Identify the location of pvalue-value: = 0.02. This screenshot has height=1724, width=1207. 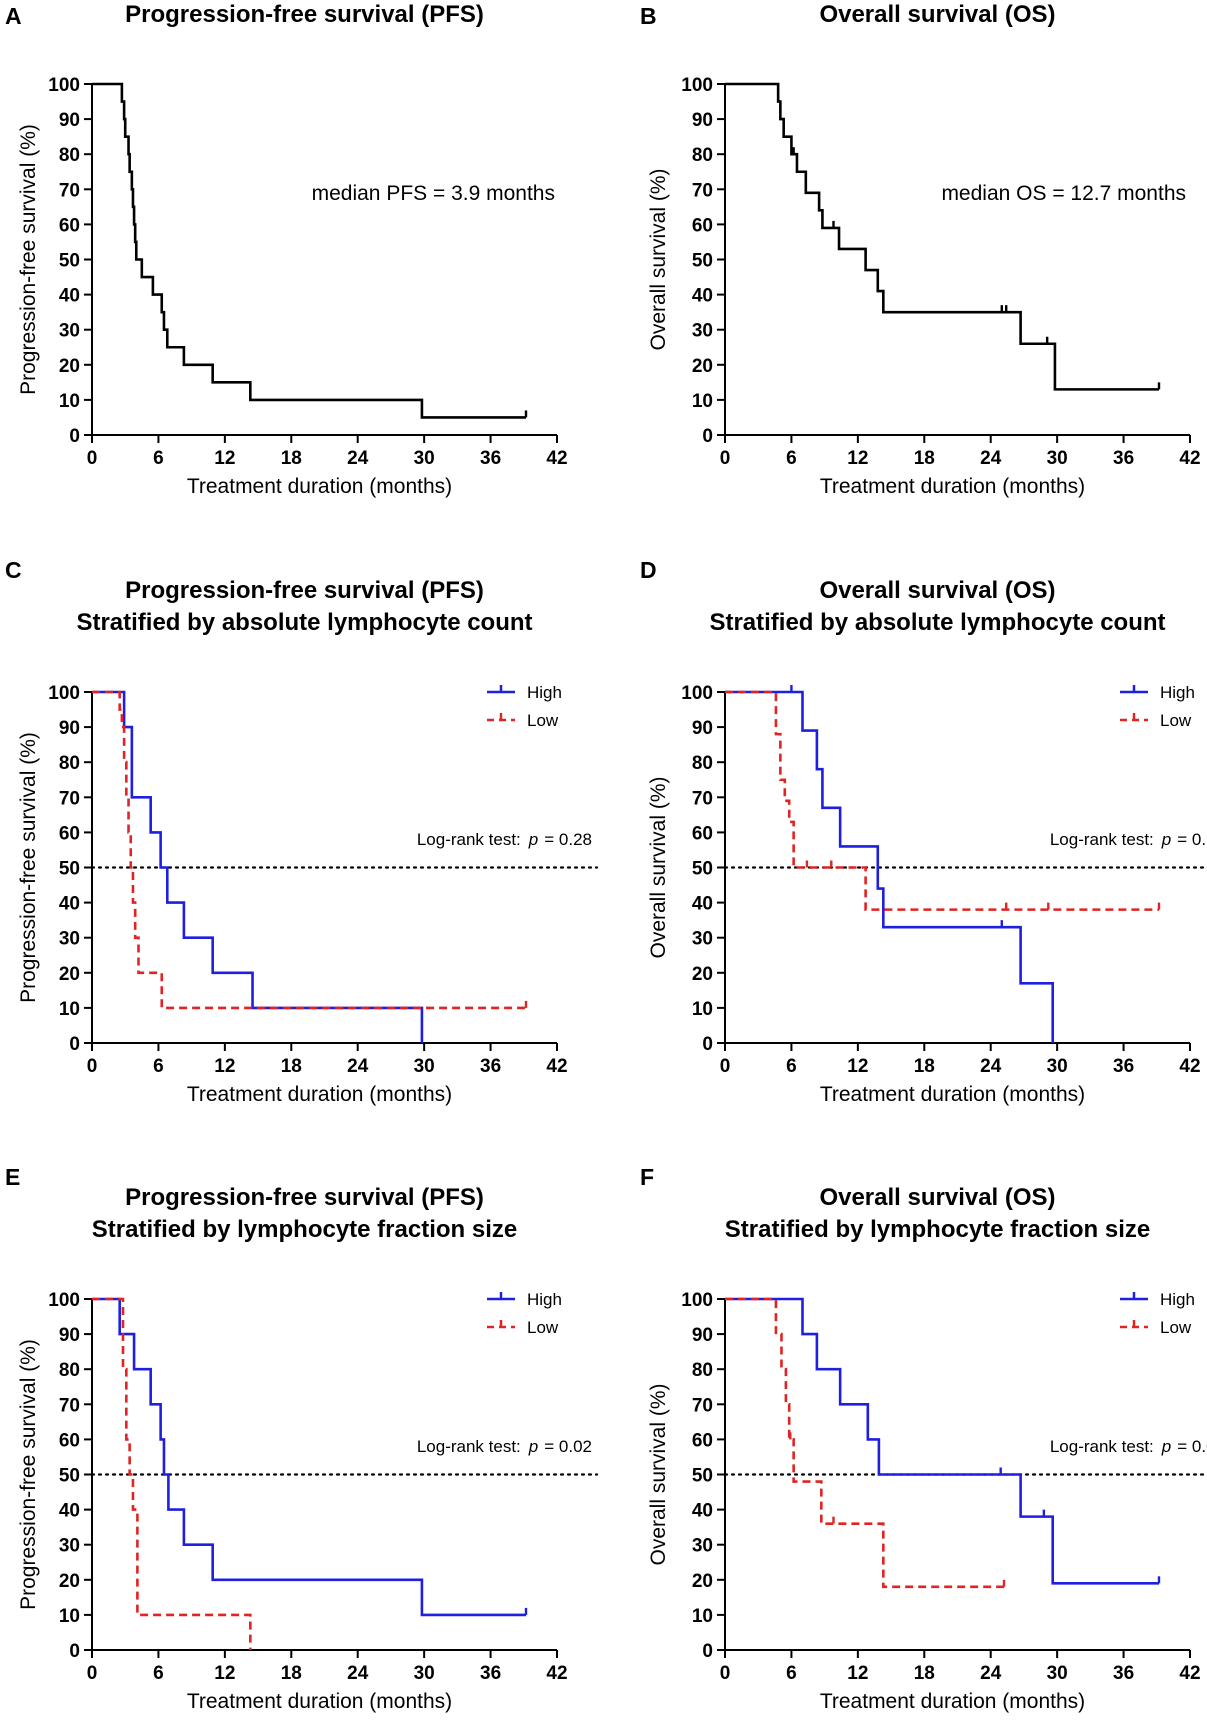
(568, 1446).